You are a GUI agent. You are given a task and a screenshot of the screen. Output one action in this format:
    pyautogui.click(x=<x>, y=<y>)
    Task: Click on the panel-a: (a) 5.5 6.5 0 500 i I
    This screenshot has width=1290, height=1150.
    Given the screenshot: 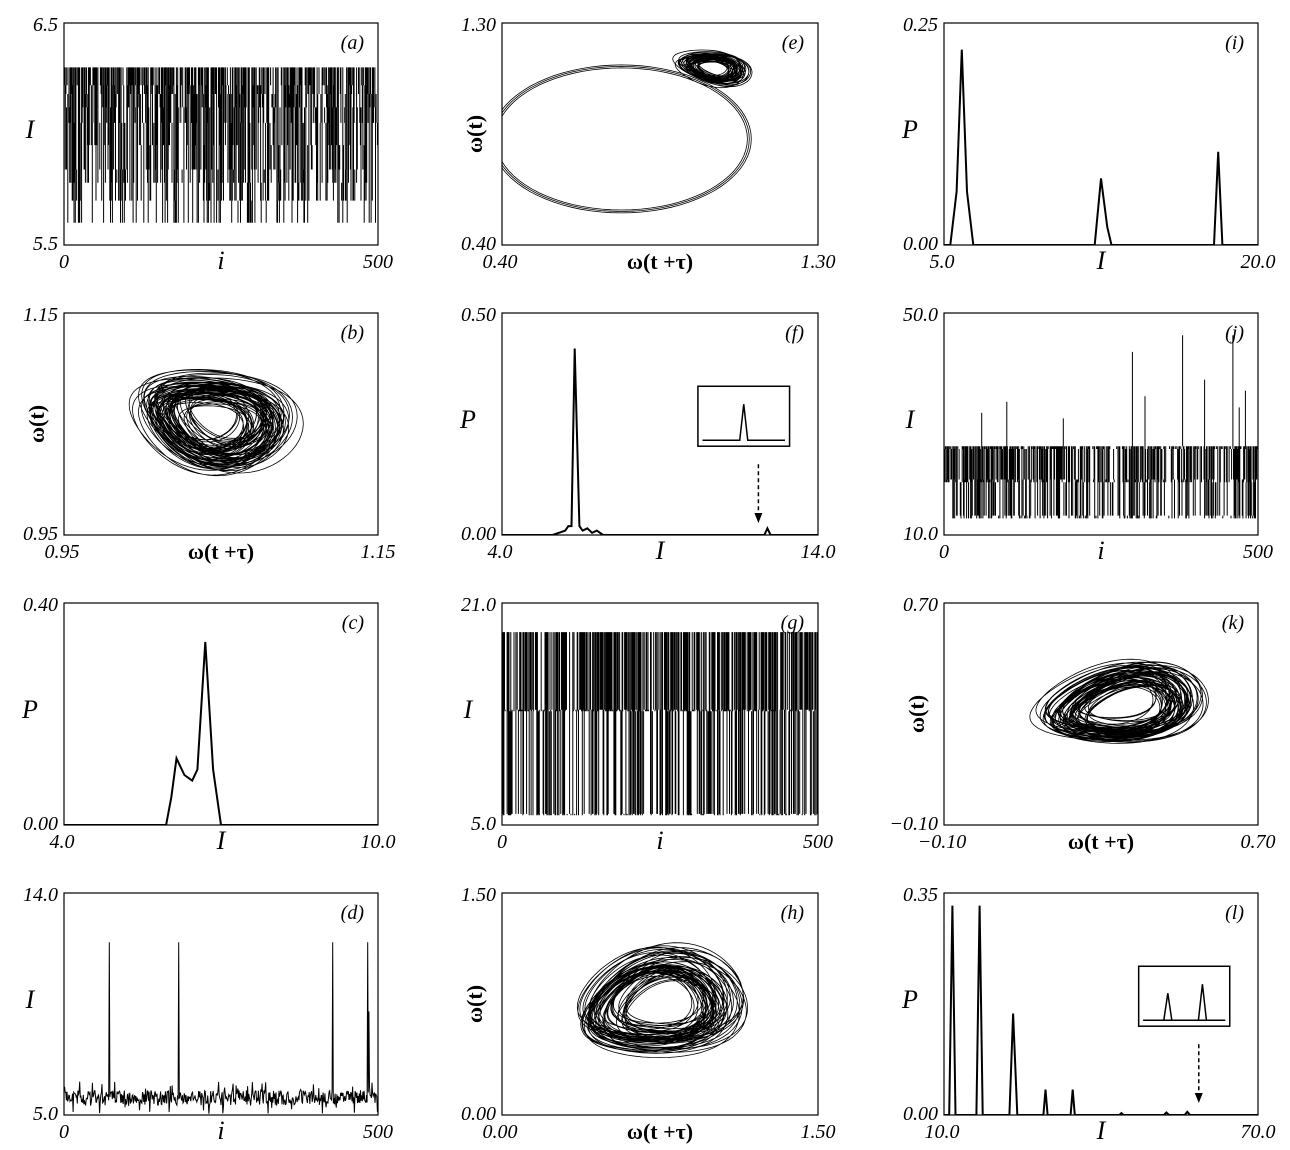 What is the action you would take?
    pyautogui.click(x=209, y=144)
    